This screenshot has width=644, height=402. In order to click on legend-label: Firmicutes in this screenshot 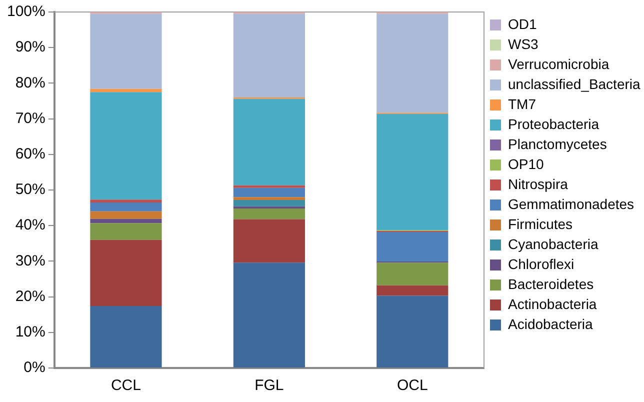, I will do `click(540, 224)`.